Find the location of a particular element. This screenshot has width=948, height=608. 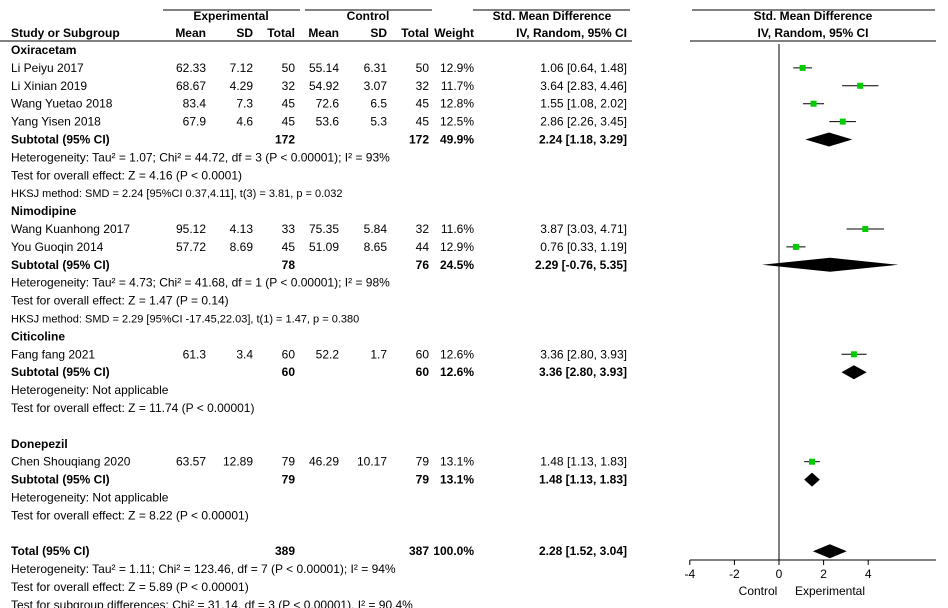

subgroup-heading: Oxiracetam is located at coordinates (43, 50).